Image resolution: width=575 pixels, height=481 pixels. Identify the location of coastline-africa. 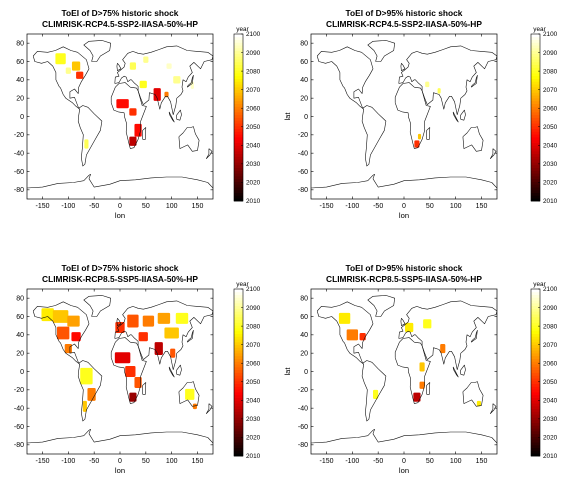
(128, 115).